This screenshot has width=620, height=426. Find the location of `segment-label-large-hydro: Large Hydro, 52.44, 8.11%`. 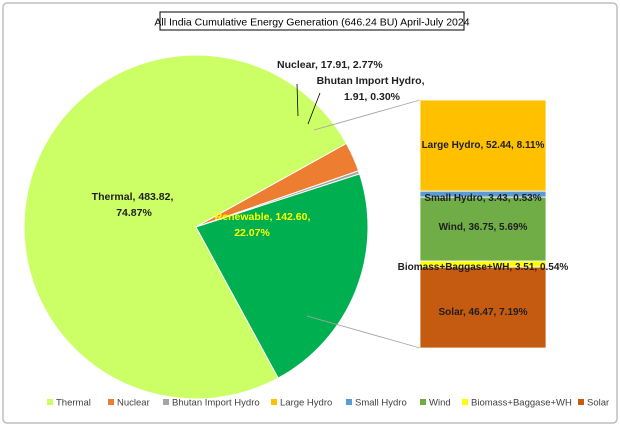

segment-label-large-hydro: Large Hydro, 52.44, 8.11% is located at coordinates (483, 145).